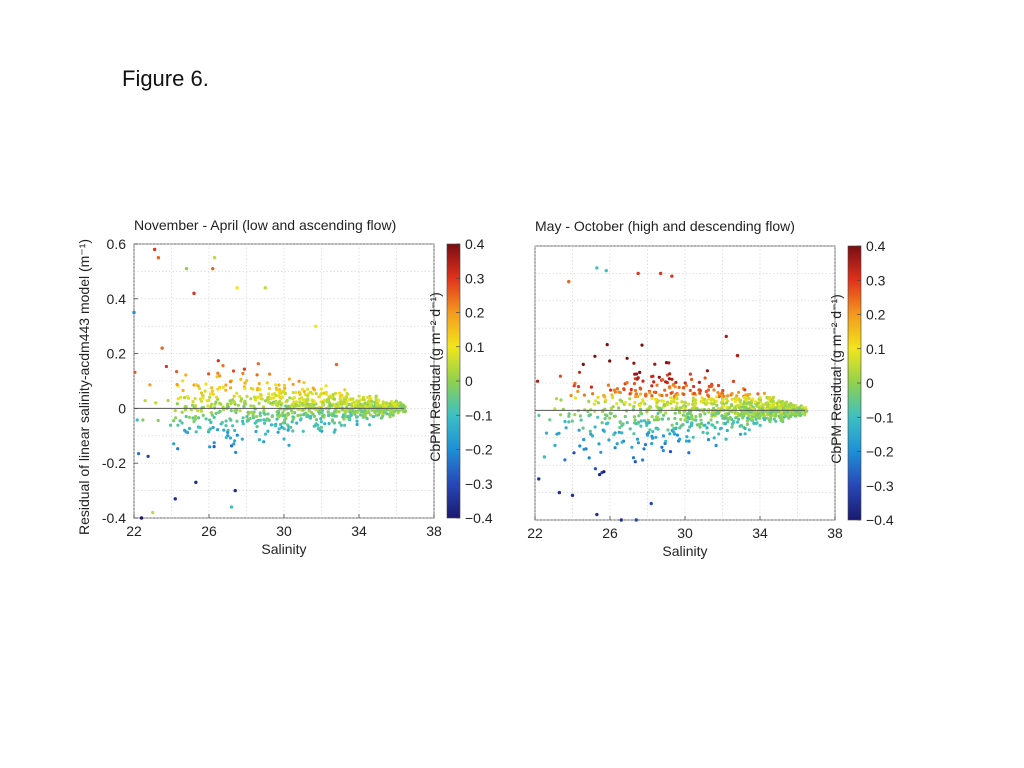  What do you see at coordinates (876, 280) in the screenshot?
I see `colorbar-tick-label: 0.3` at bounding box center [876, 280].